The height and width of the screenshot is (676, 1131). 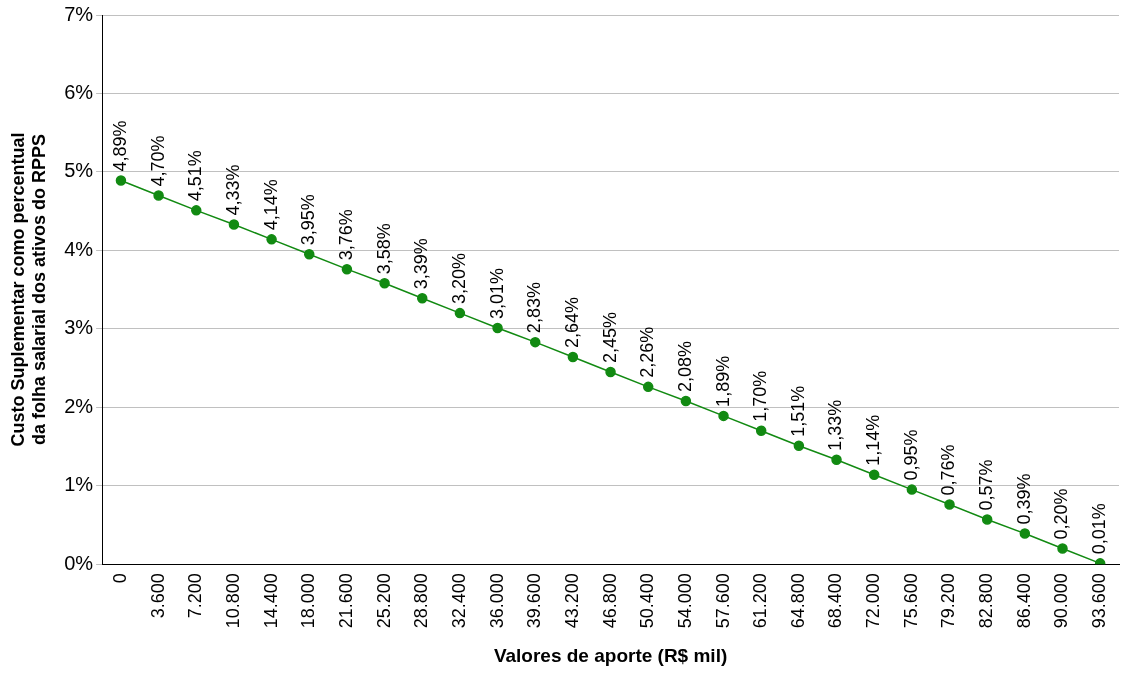 I want to click on y-tick-label: 4%, so click(x=79, y=248).